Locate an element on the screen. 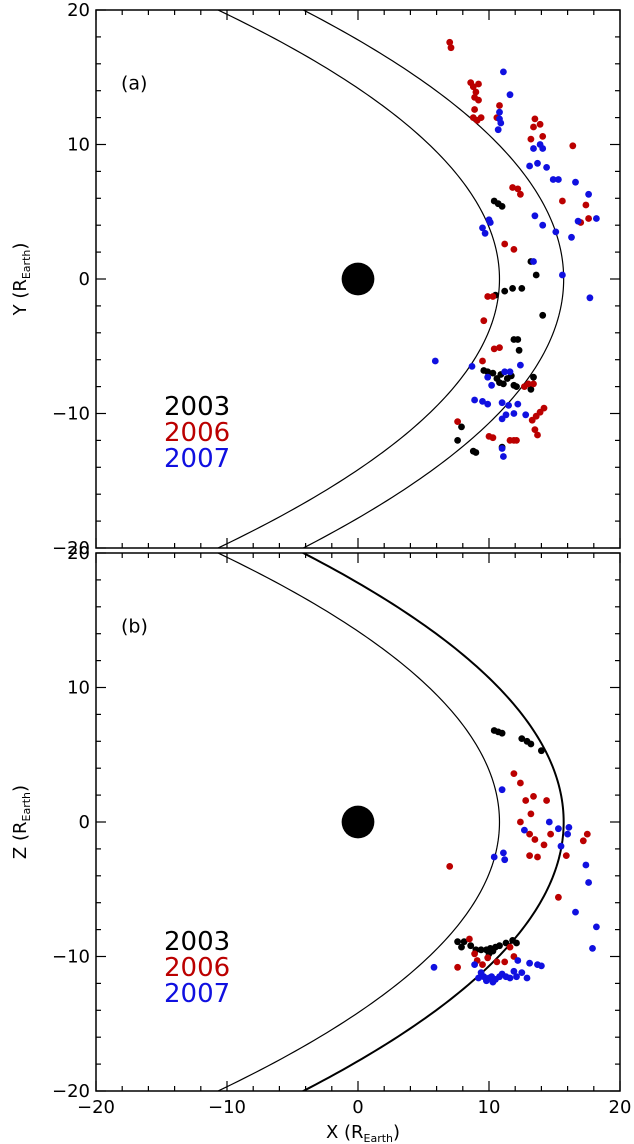 The width and height of the screenshot is (634, 1144). y-axis-label-close: ) is located at coordinates (20, 788).